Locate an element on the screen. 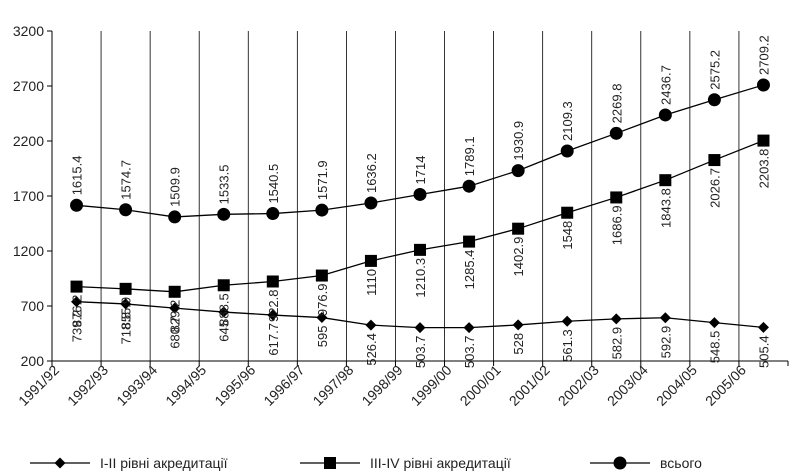 The height and width of the screenshot is (475, 795). y-tick-label: 200 is located at coordinates (33, 361).